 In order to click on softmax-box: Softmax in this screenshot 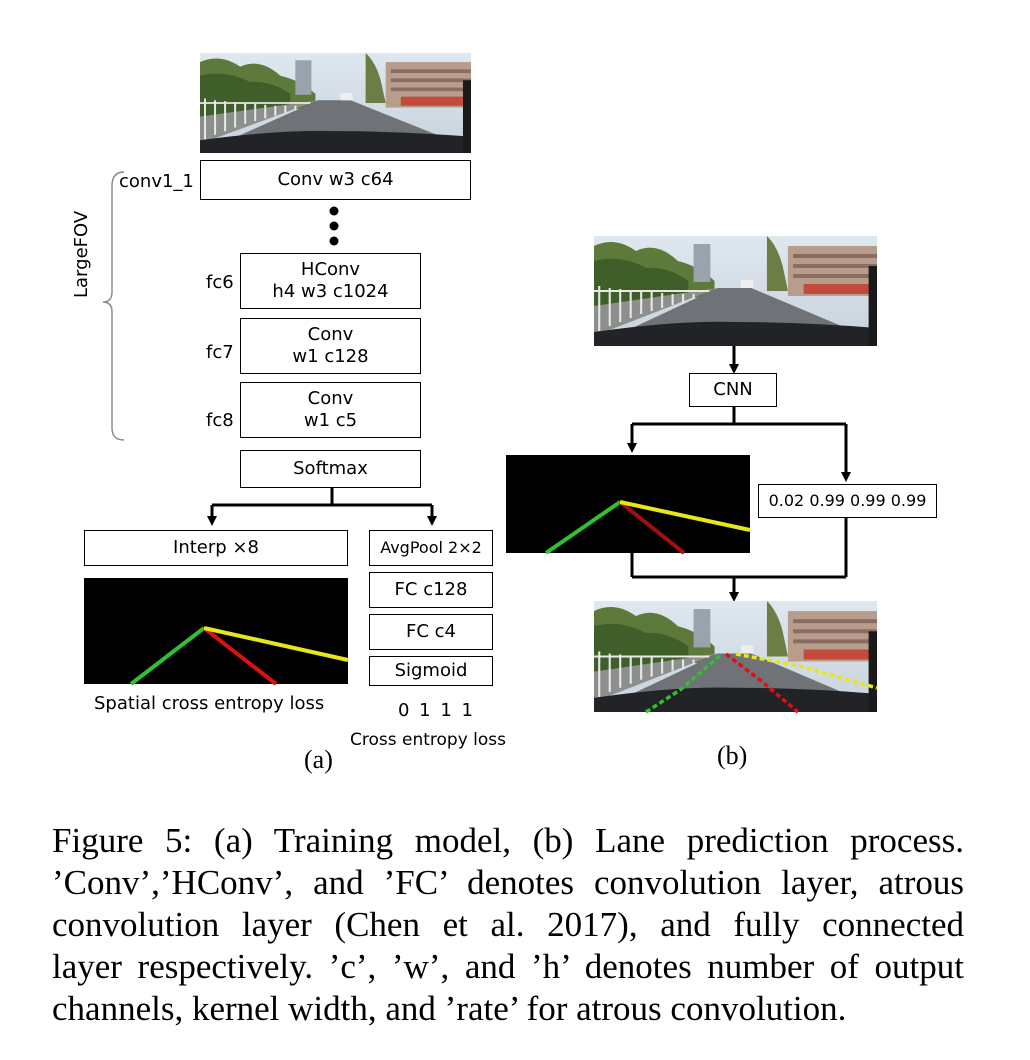, I will do `click(330, 469)`.